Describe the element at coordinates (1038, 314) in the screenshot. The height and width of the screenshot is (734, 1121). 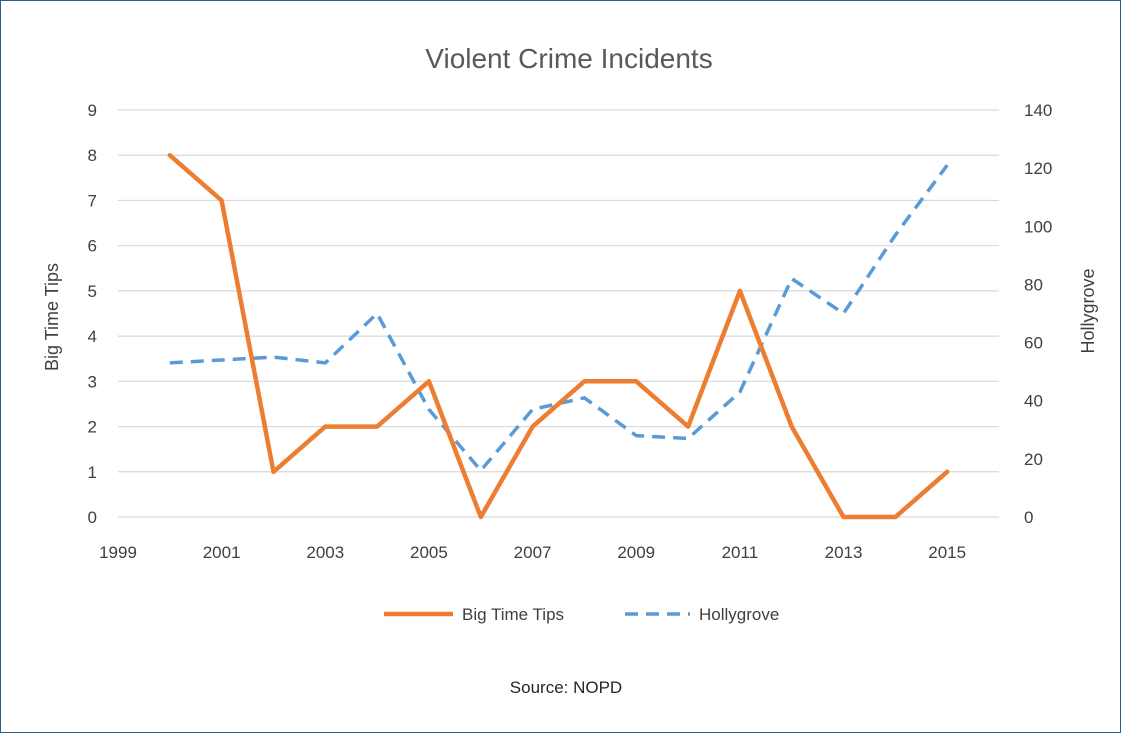
I see `right-axis-ticks: 0 20 40 60 80 100 120 140` at that location.